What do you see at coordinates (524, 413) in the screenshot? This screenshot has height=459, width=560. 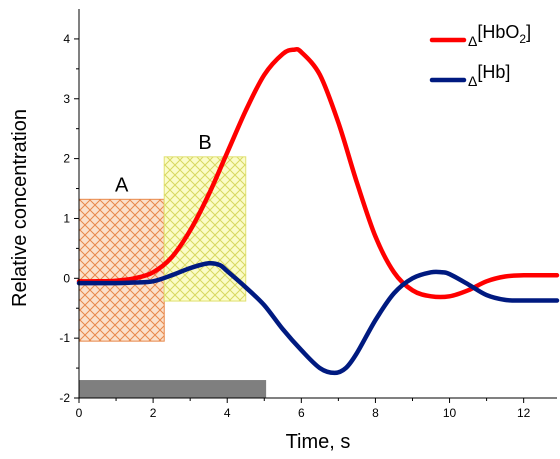 I see `x-tick-label: 12` at bounding box center [524, 413].